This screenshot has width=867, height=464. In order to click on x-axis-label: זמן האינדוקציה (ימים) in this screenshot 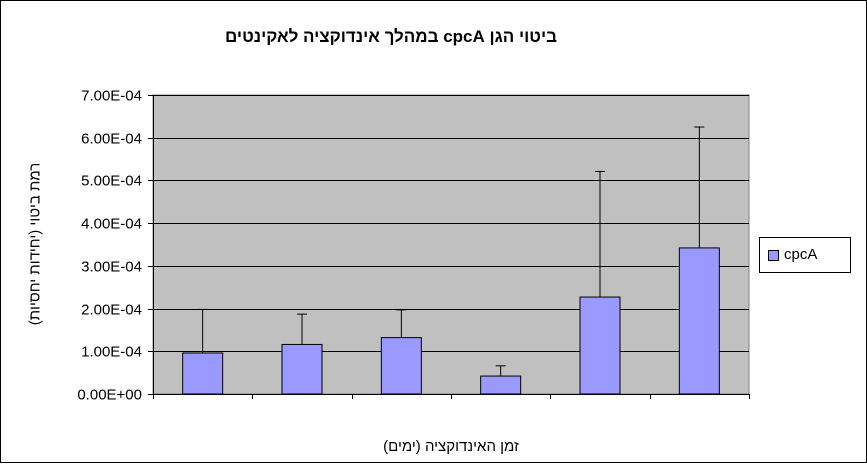, I will do `click(451, 446)`.